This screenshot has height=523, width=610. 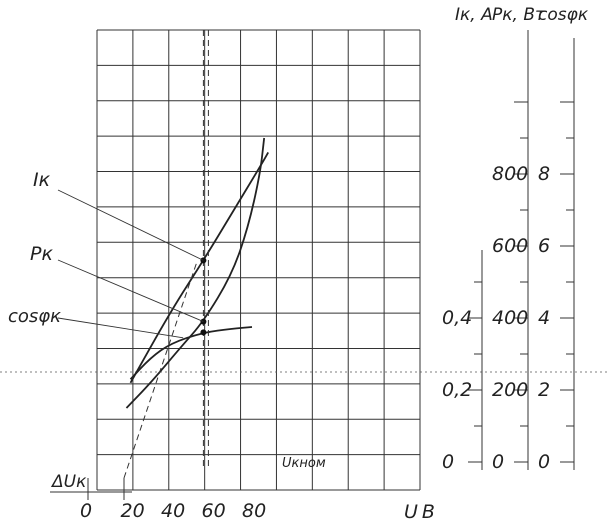 What do you see at coordinates (519, 15) in the screenshot?
I see `axis-header-pk: Pк, Вт` at bounding box center [519, 15].